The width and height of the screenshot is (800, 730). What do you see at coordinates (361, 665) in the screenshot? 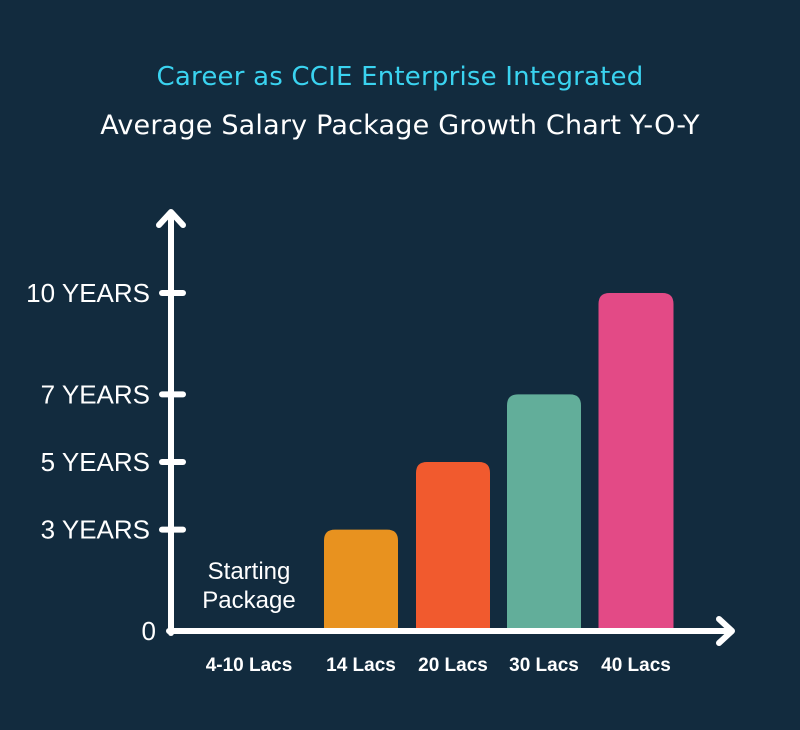
I see `x-tick-label: 14 Lacs` at bounding box center [361, 665].